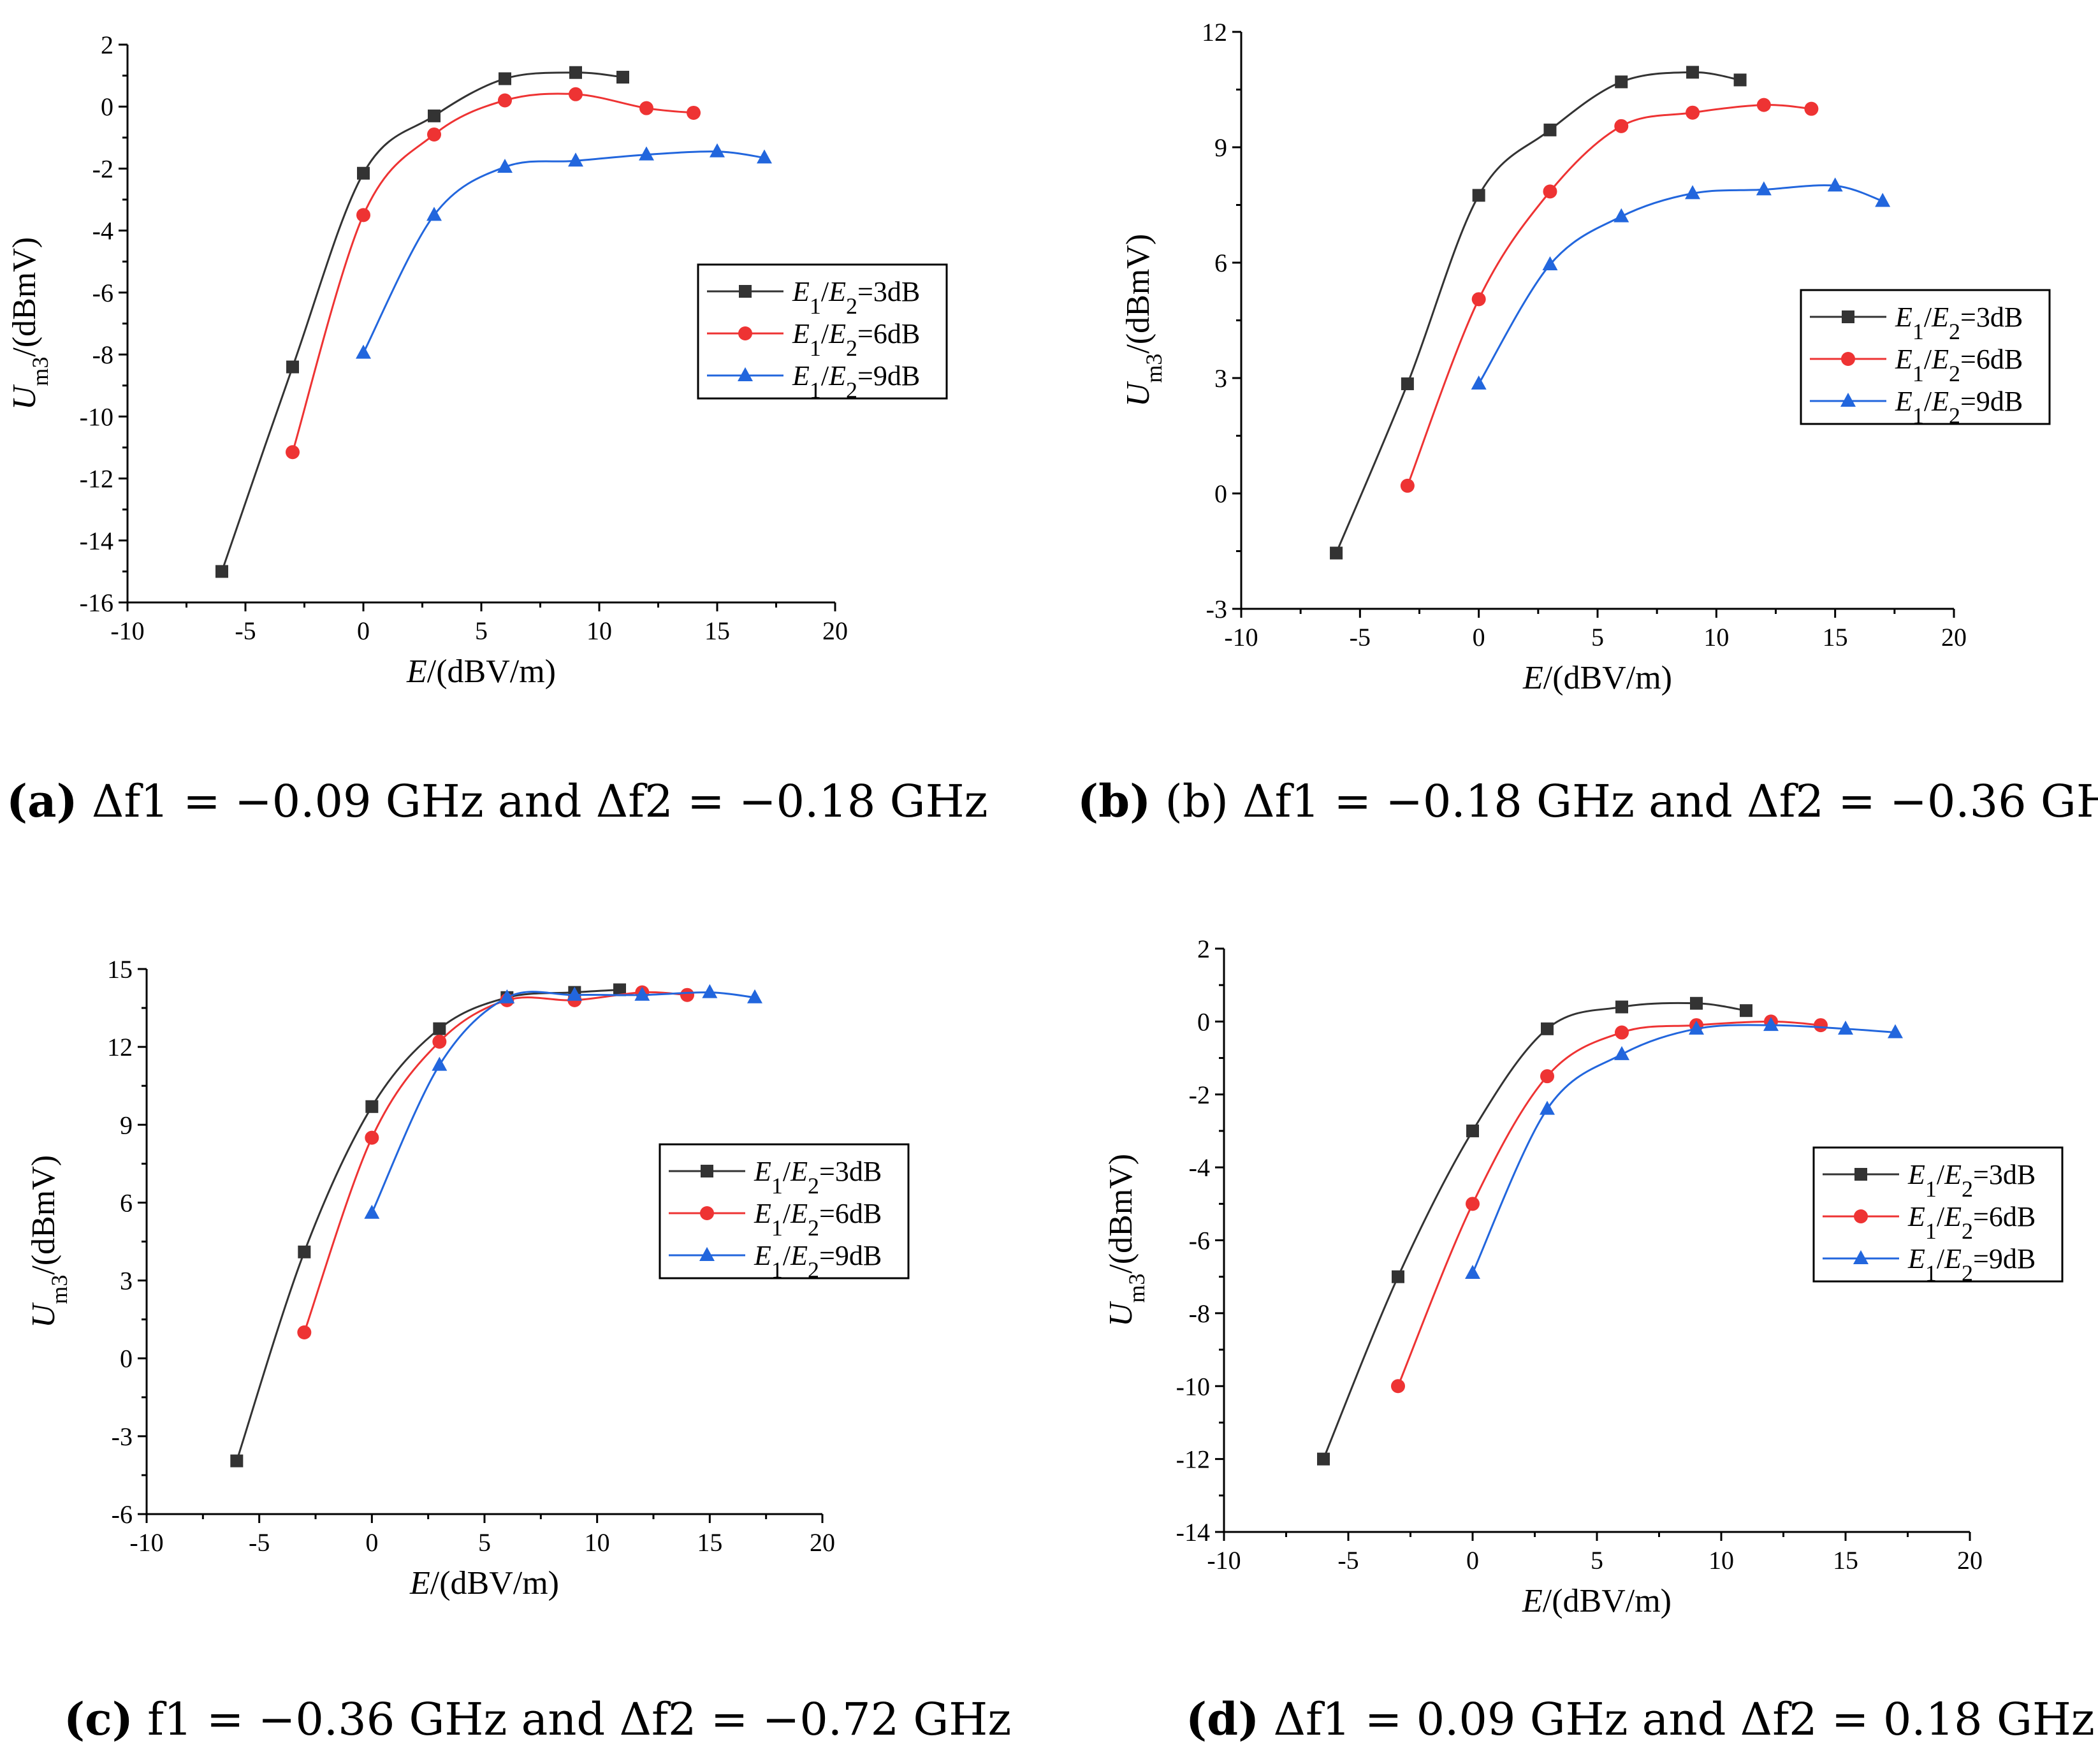 The height and width of the screenshot is (1764, 2098). I want to click on y-tick-label: 2, so click(107, 45).